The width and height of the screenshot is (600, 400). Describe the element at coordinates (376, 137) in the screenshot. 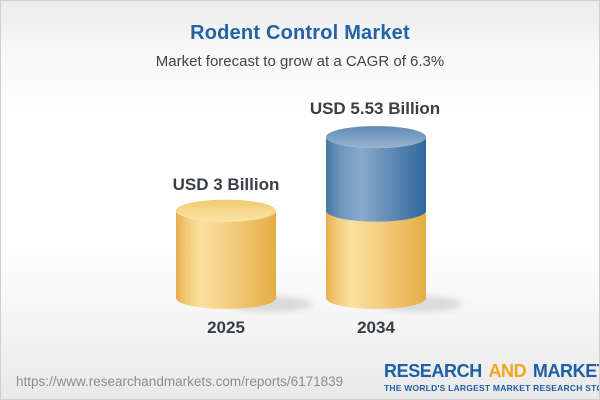

I see `cylinder-2034-top` at that location.